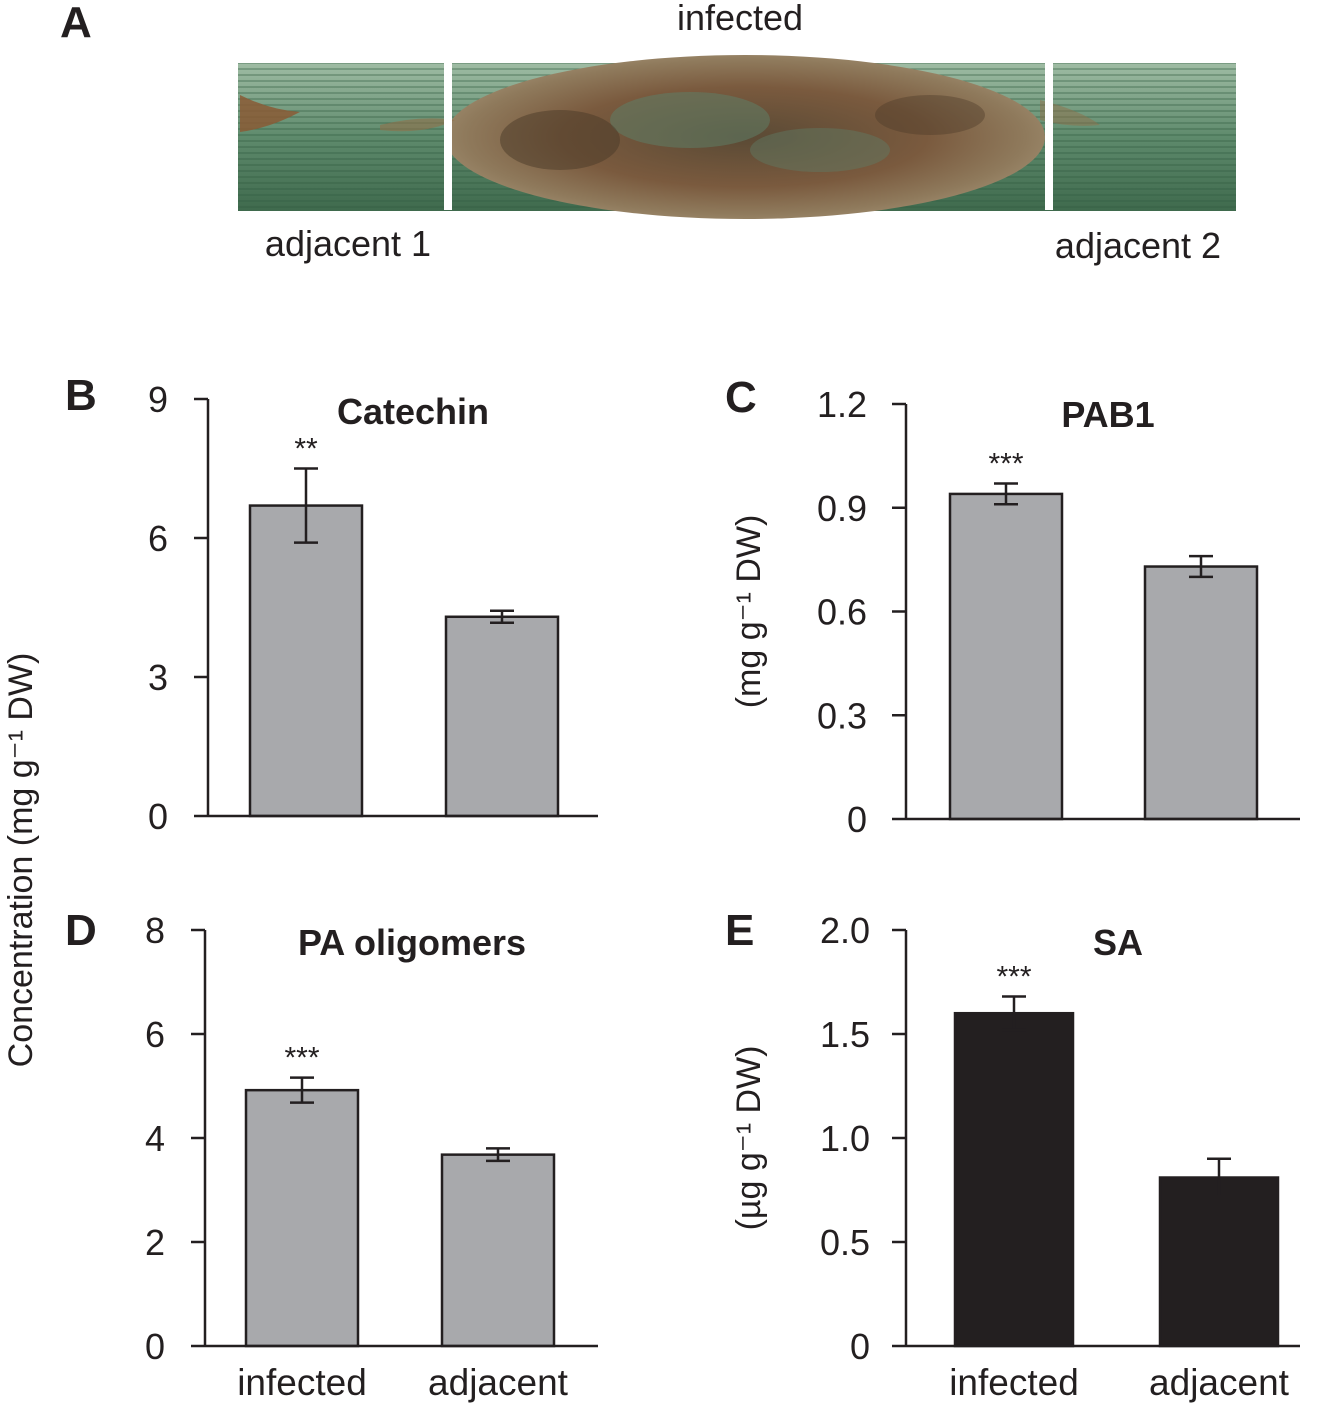 This screenshot has width=1323, height=1403. I want to click on y-tick-label: 2, so click(155, 1242).